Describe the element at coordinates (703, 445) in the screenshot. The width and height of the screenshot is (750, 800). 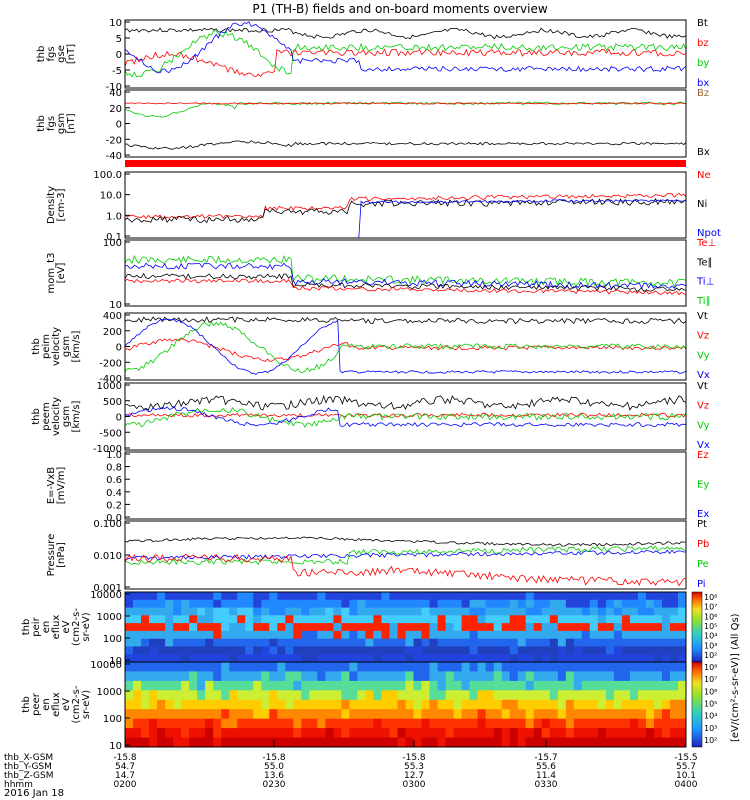
I see `legend-Vx: Vx` at that location.